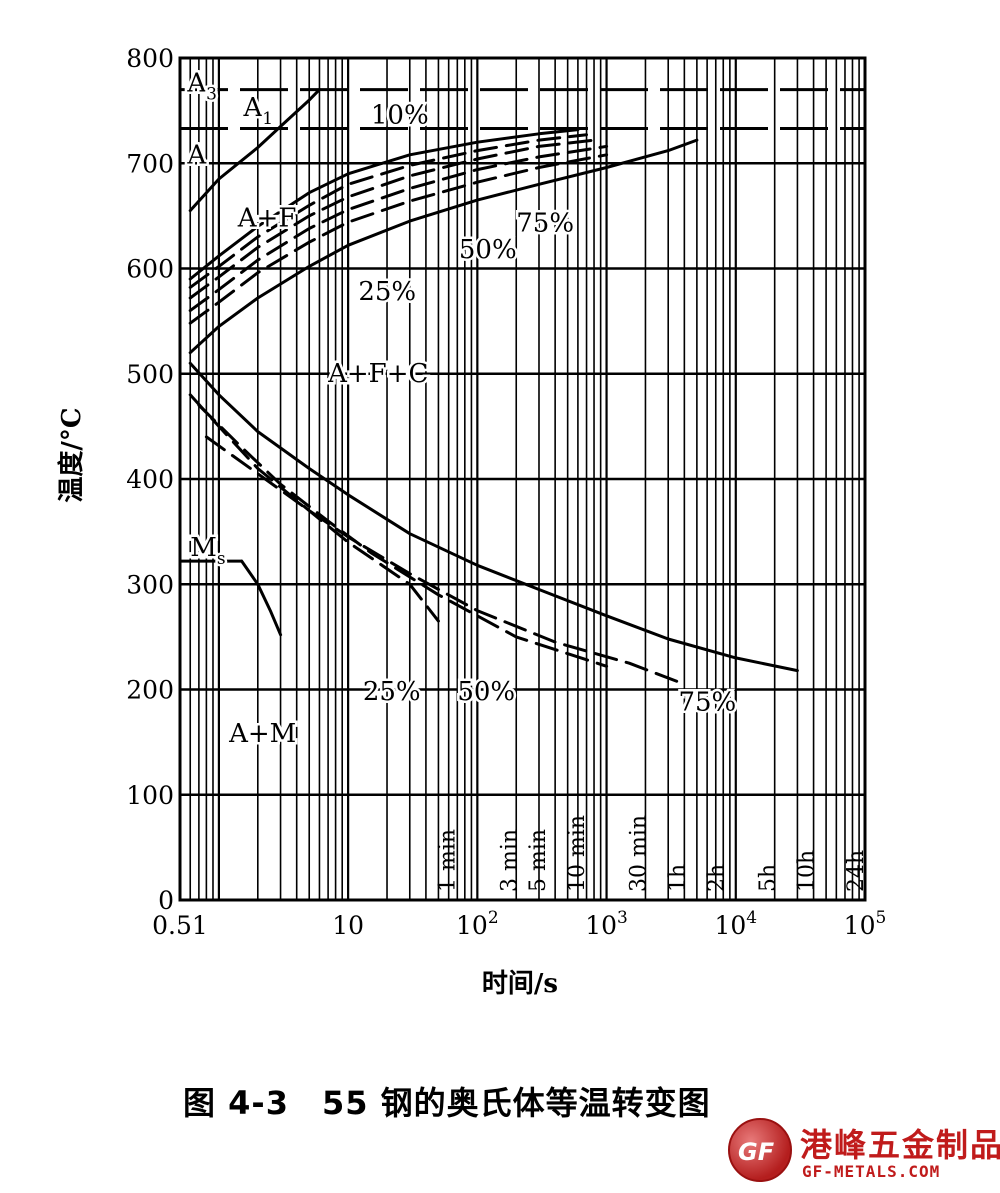 The width and height of the screenshot is (1000, 1193). I want to click on series-upper-10-, so click(388, 211).